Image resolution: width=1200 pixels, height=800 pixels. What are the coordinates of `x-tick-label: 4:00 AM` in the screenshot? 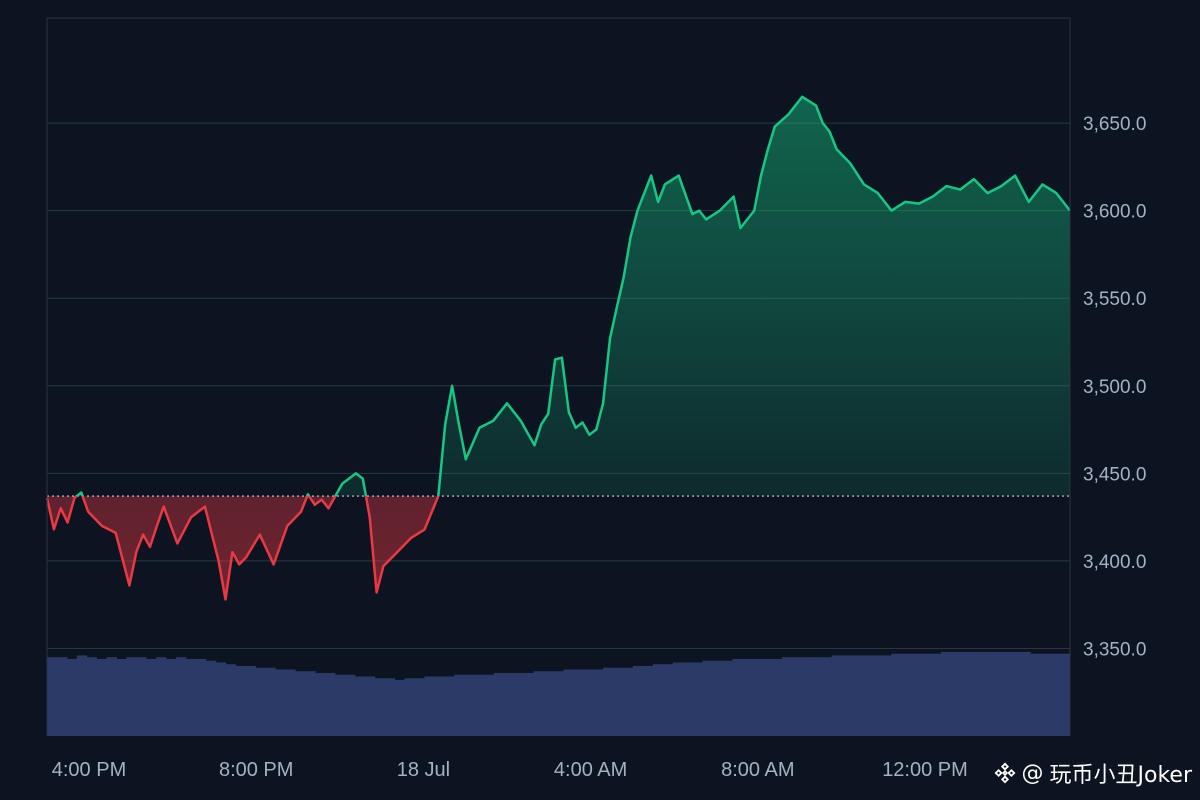 It's located at (590, 770).